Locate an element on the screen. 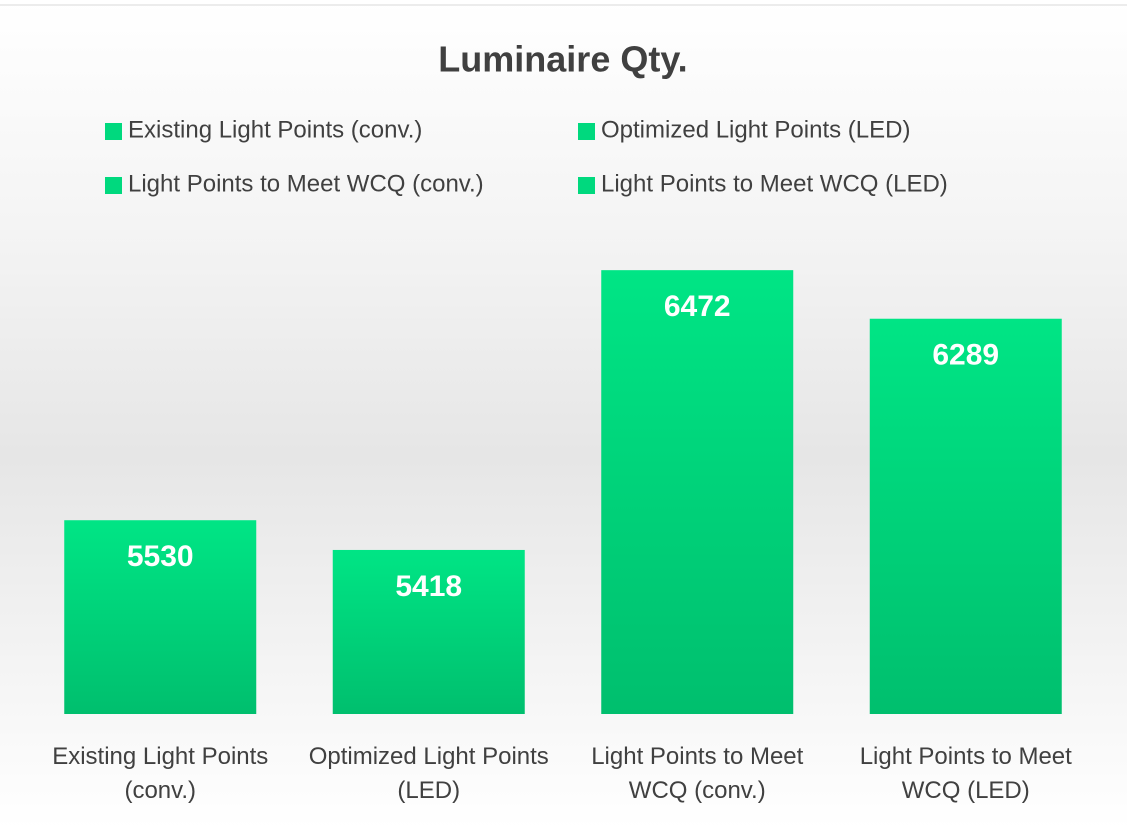 Image resolution: width=1127 pixels, height=829 pixels. x-tick-label: Optimized Light Points (LED) is located at coordinates (428, 773).